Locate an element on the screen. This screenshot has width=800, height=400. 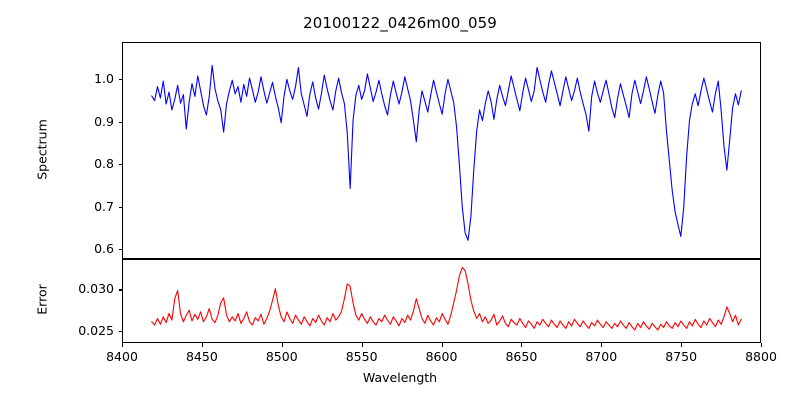
x-tick-label: 8800 is located at coordinates (761, 356).